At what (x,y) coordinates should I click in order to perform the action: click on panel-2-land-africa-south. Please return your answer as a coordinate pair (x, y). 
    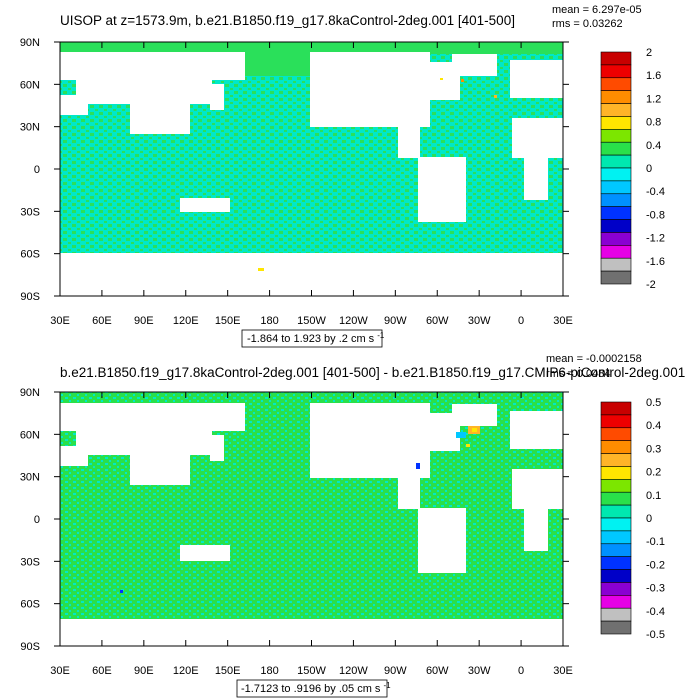
    Looking at the image, I should click on (536, 530).